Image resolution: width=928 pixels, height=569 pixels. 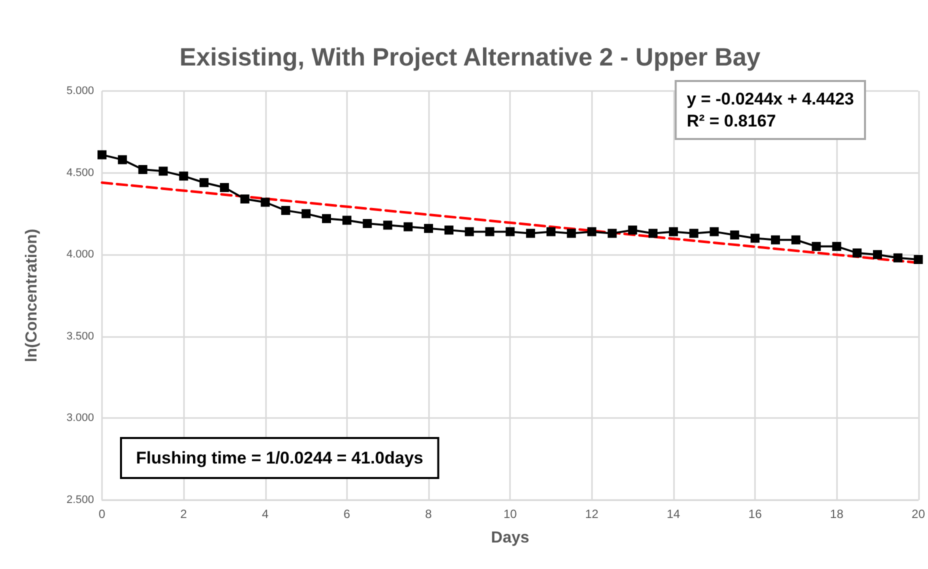 I want to click on x-tick-label: 18, so click(x=837, y=514).